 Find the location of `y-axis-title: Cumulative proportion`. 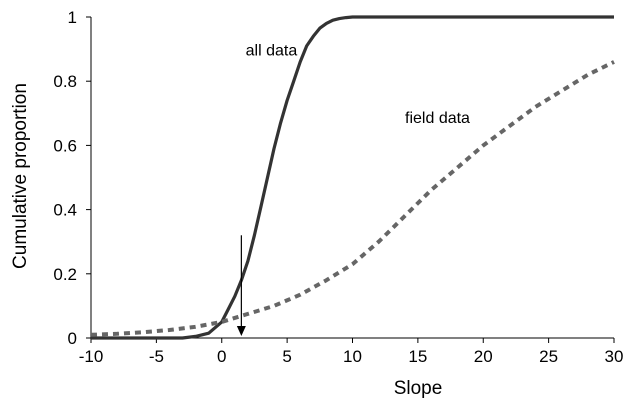

y-axis-title: Cumulative proportion is located at coordinates (20, 176).